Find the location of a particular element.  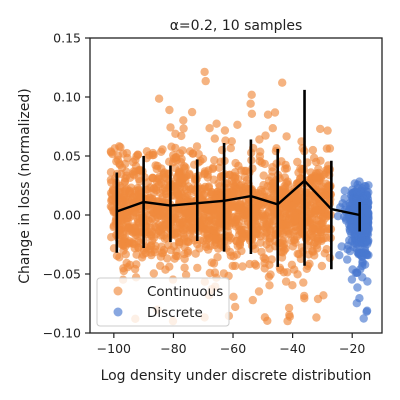

y-tick-label: 0.10 is located at coordinates (67, 97).